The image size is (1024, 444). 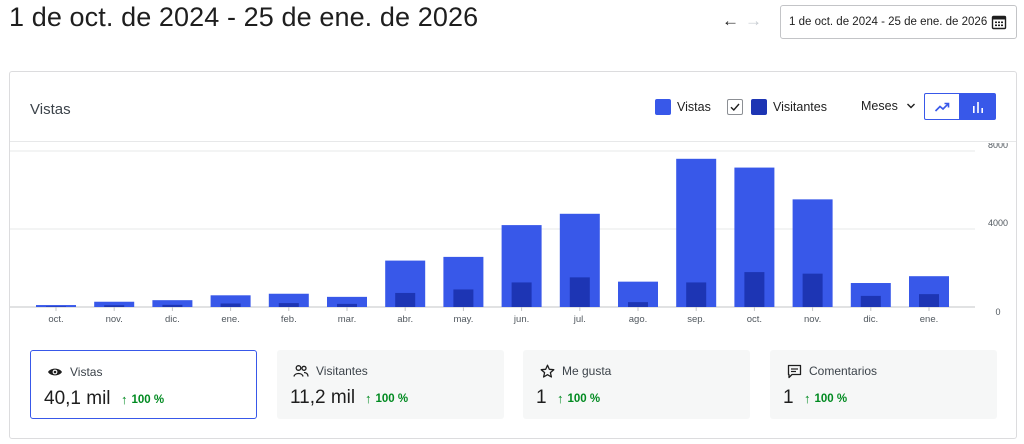 I want to click on period-select: Meses, so click(x=888, y=106).